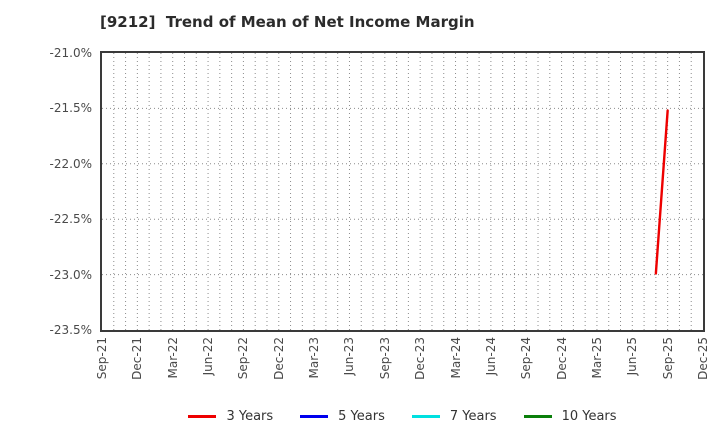 The image size is (720, 440). What do you see at coordinates (70, 53) in the screenshot?
I see `y-tick-label: -21.0%` at bounding box center [70, 53].